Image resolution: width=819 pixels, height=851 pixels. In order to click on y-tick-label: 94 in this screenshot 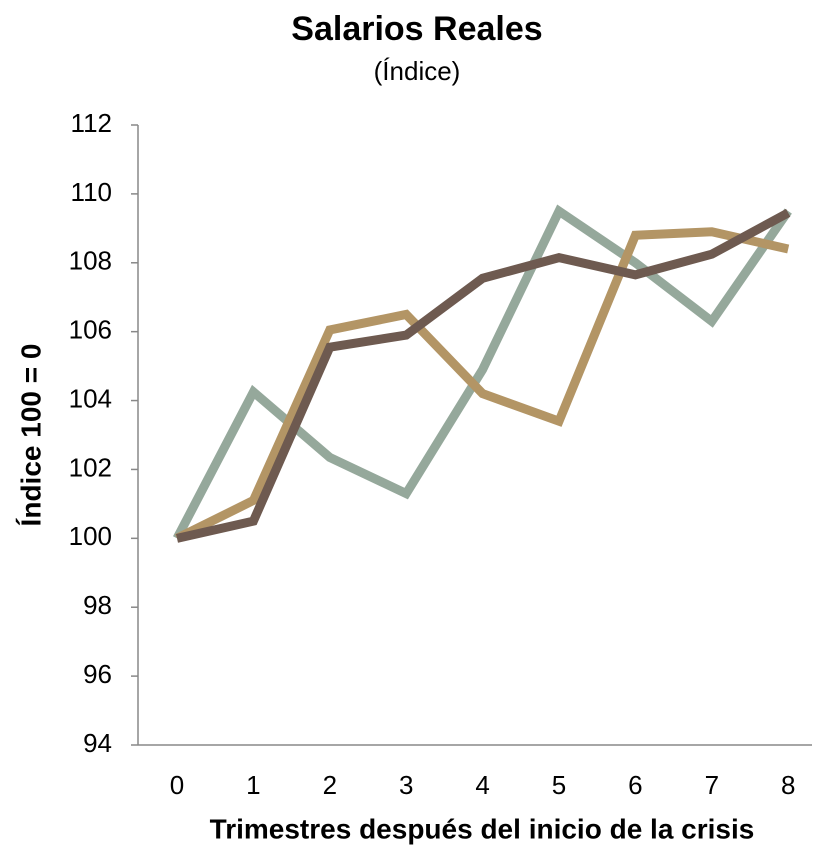, I will do `click(97, 743)`.